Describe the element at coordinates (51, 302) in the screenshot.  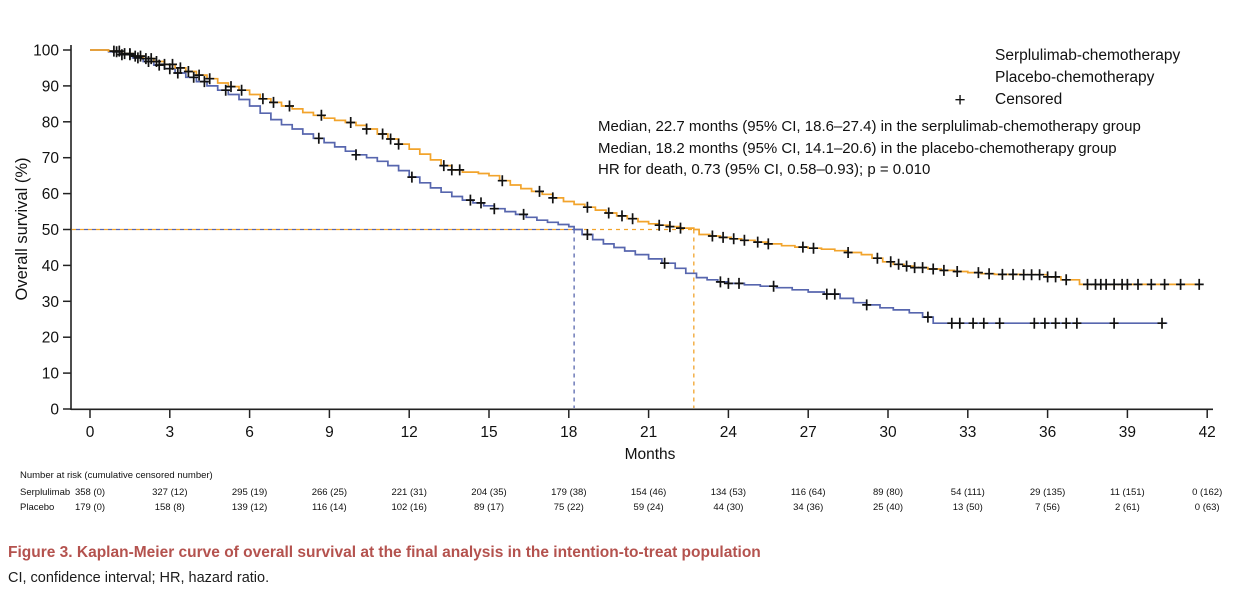
I see `y-tick-label: 30` at that location.